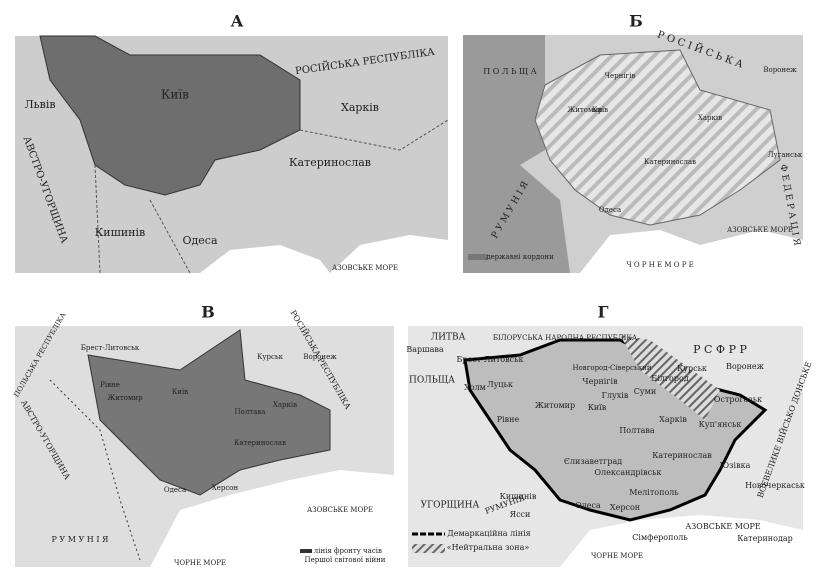 Image resolution: width=822 pixels, height=579 pixels. What do you see at coordinates (615, 395) in the screenshot?
I see `place-label: Глухів` at bounding box center [615, 395].